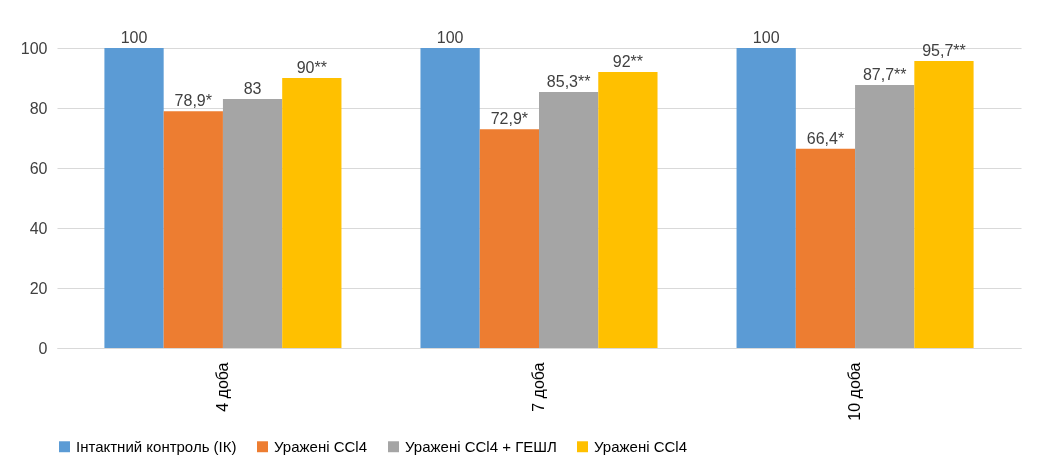 This screenshot has height=470, width=1051. Describe the element at coordinates (252, 88) in the screenshot. I see `data-label: 83` at that location.